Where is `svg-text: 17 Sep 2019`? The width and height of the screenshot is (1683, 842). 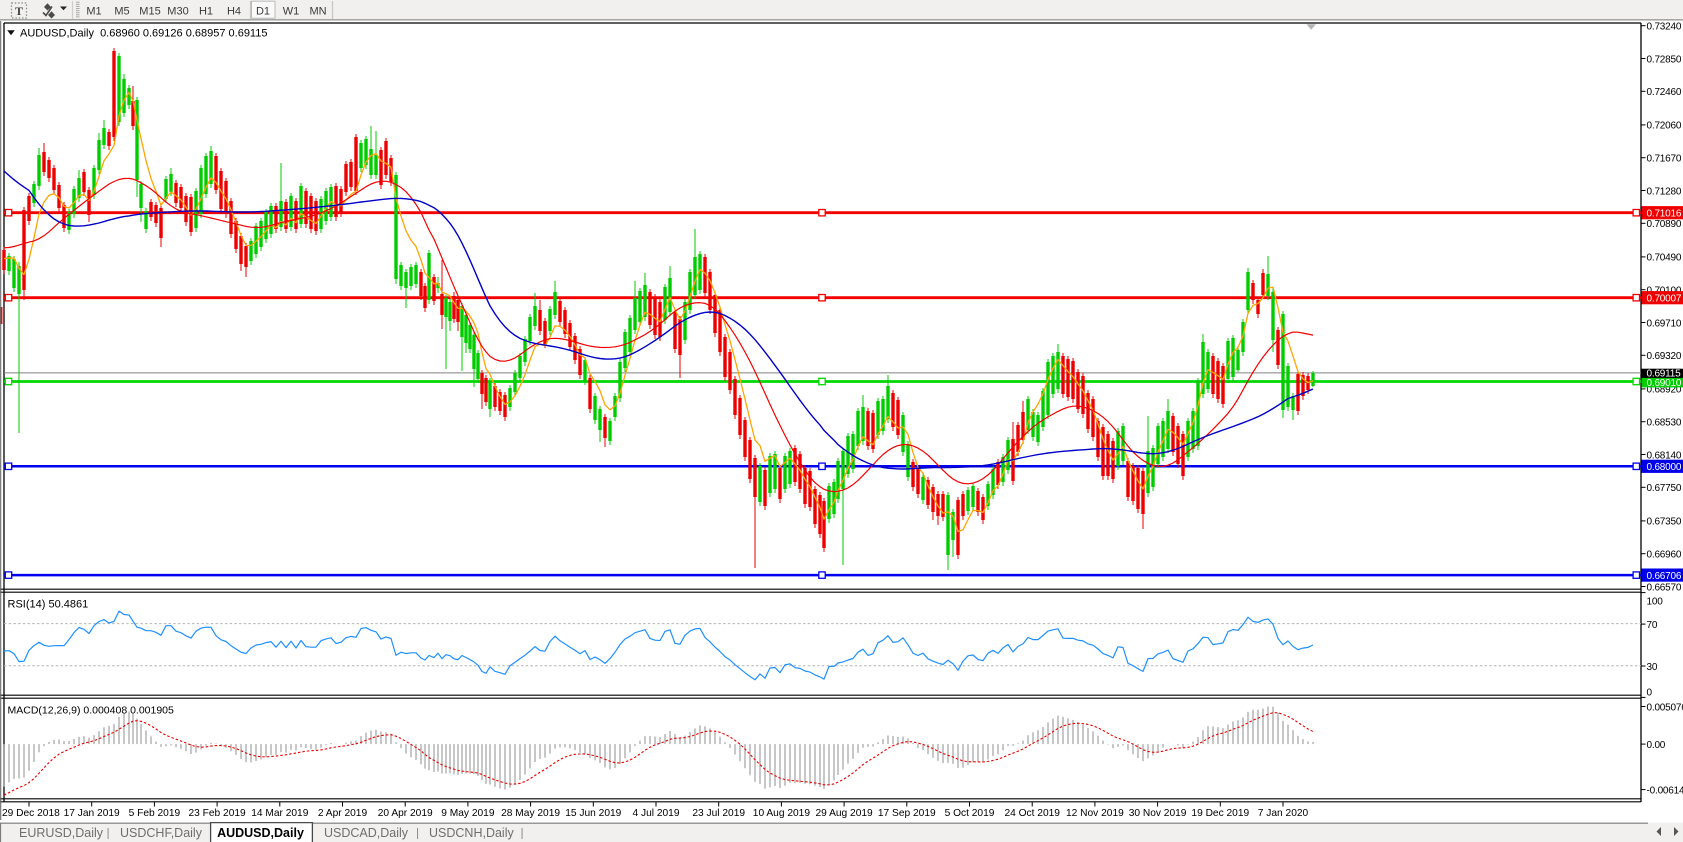 svg-text: 17 Sep 2019 is located at coordinates (907, 813).